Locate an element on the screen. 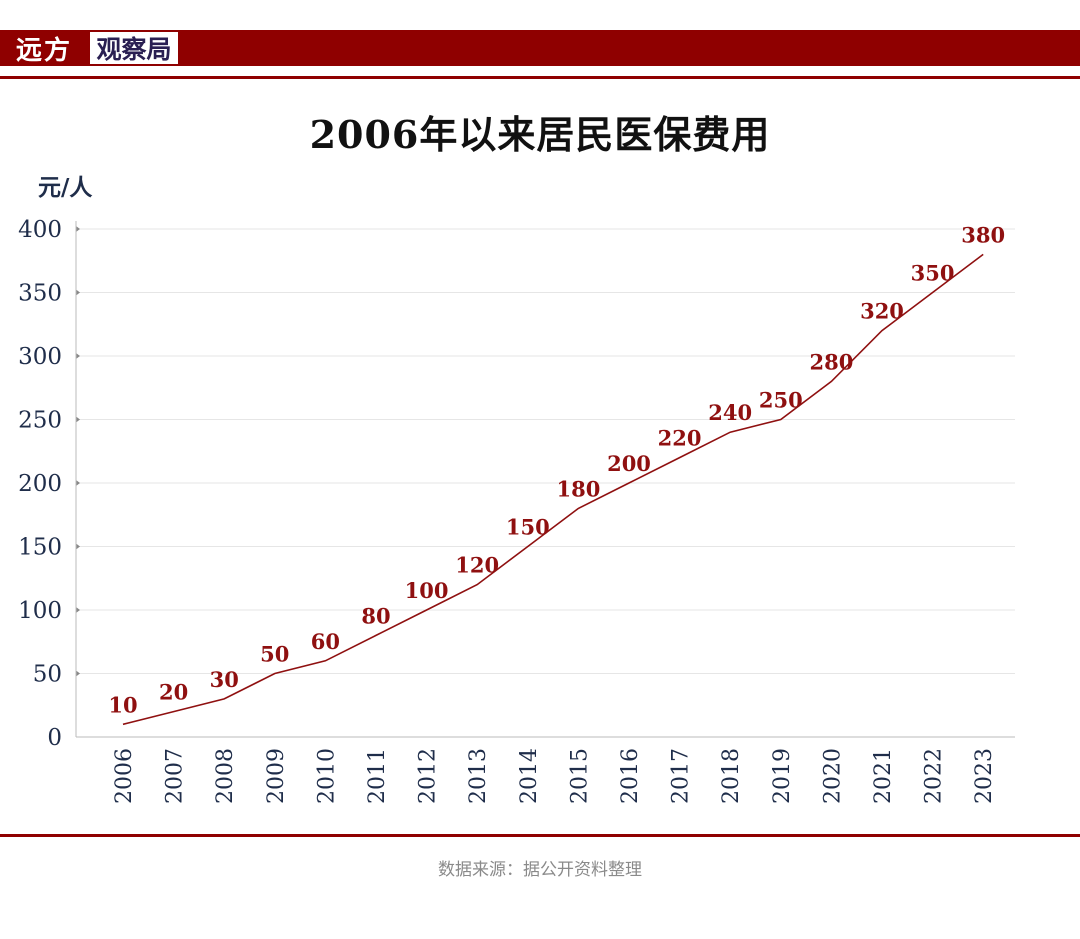  y-tick-label: 200 is located at coordinates (40, 484).